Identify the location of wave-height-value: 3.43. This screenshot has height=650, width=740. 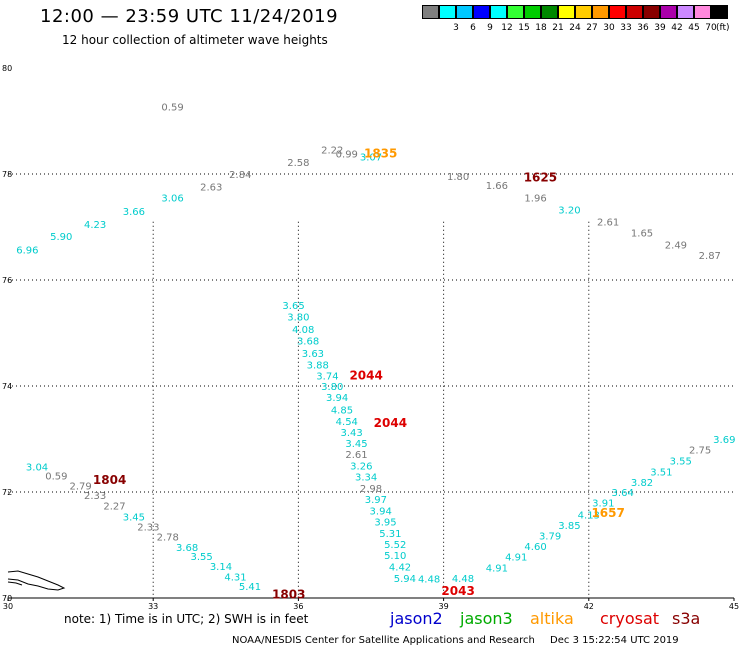
(352, 433).